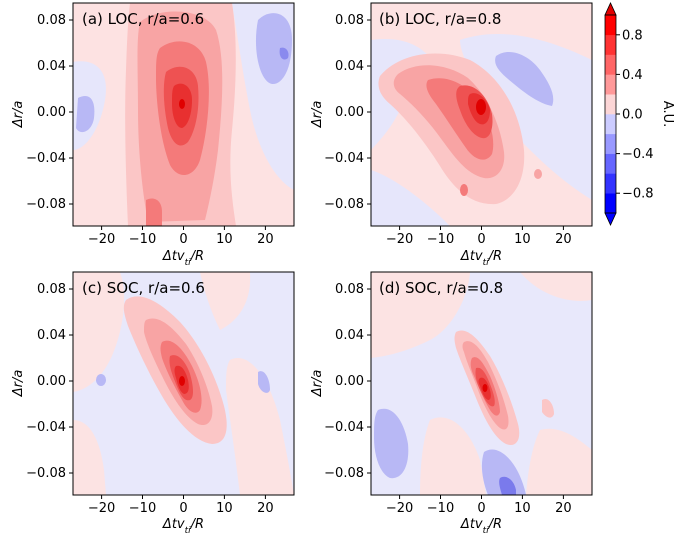  I want to click on panel-d-contours, so click(481, 383).